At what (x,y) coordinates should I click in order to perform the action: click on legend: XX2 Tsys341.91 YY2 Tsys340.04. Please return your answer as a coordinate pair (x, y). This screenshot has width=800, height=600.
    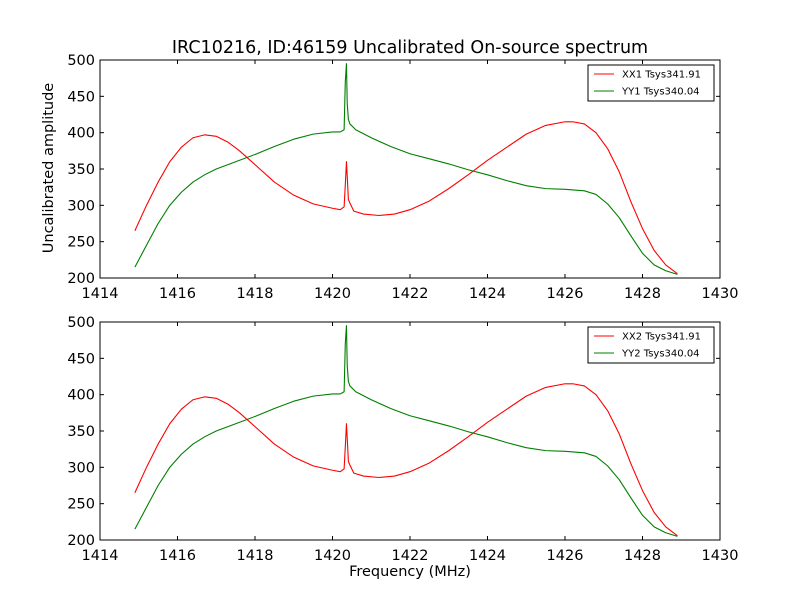
    Looking at the image, I should click on (651, 345).